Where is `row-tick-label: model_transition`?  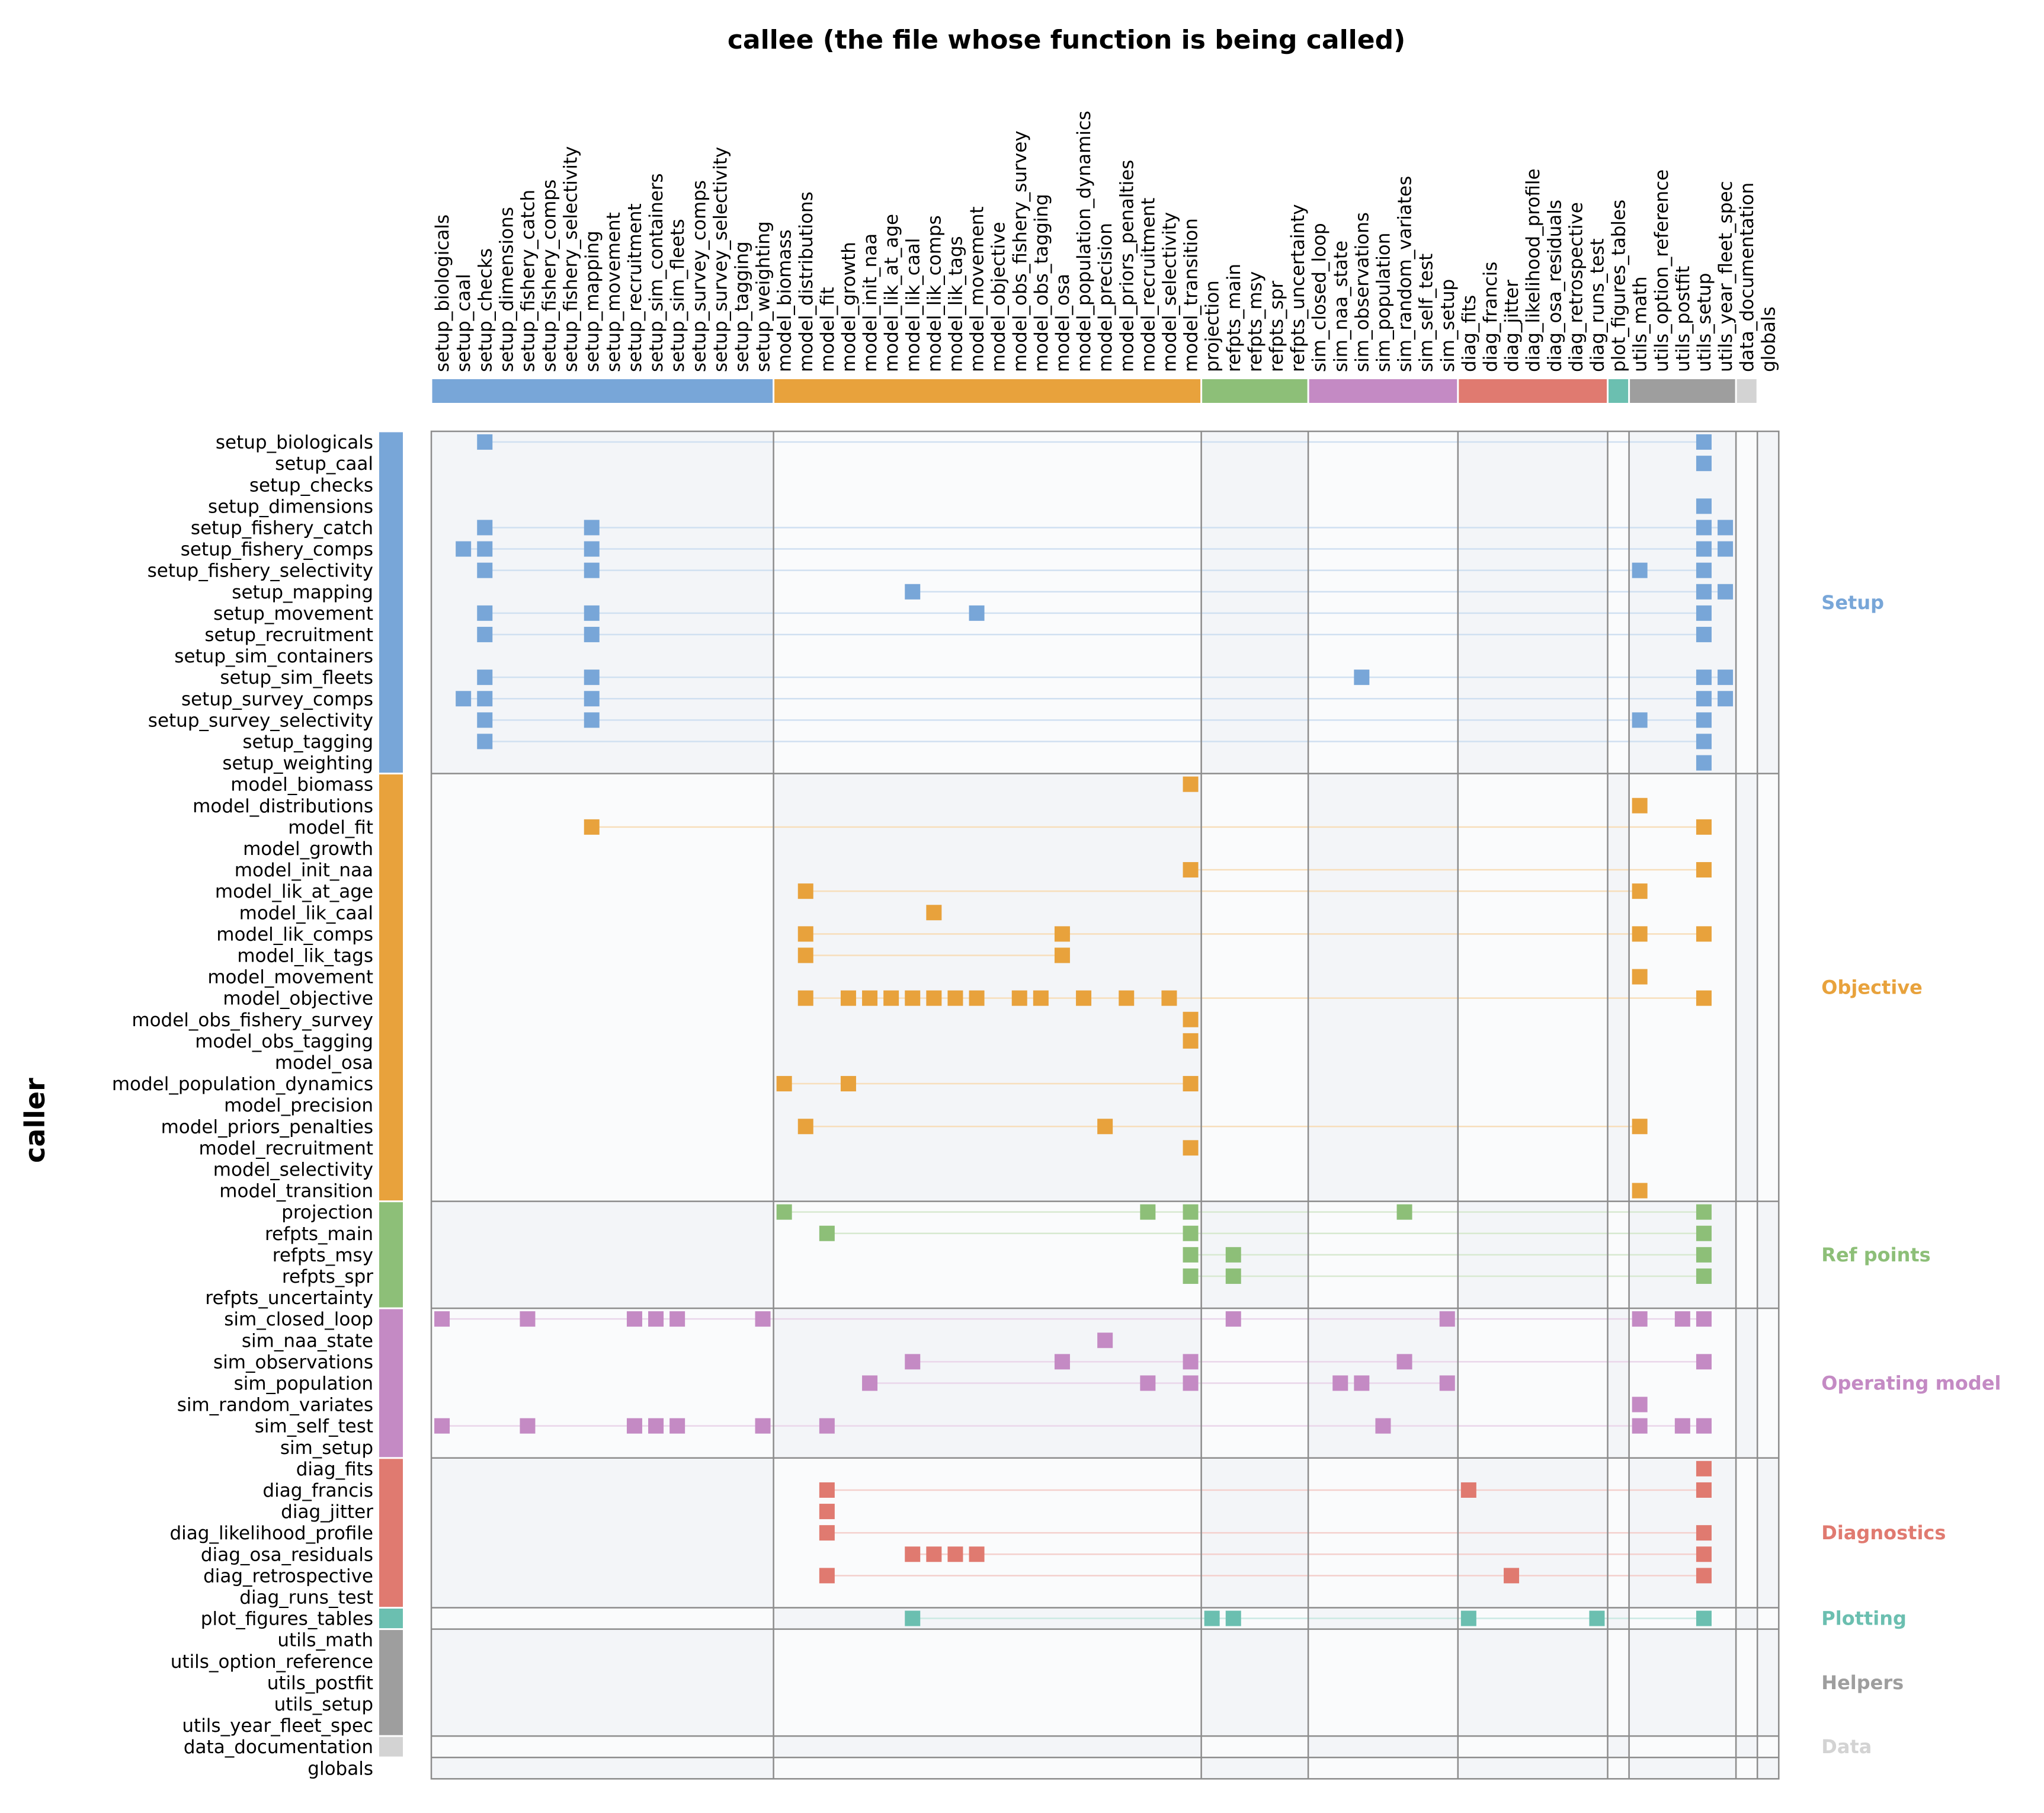
row-tick-label: model_transition is located at coordinates (296, 1191).